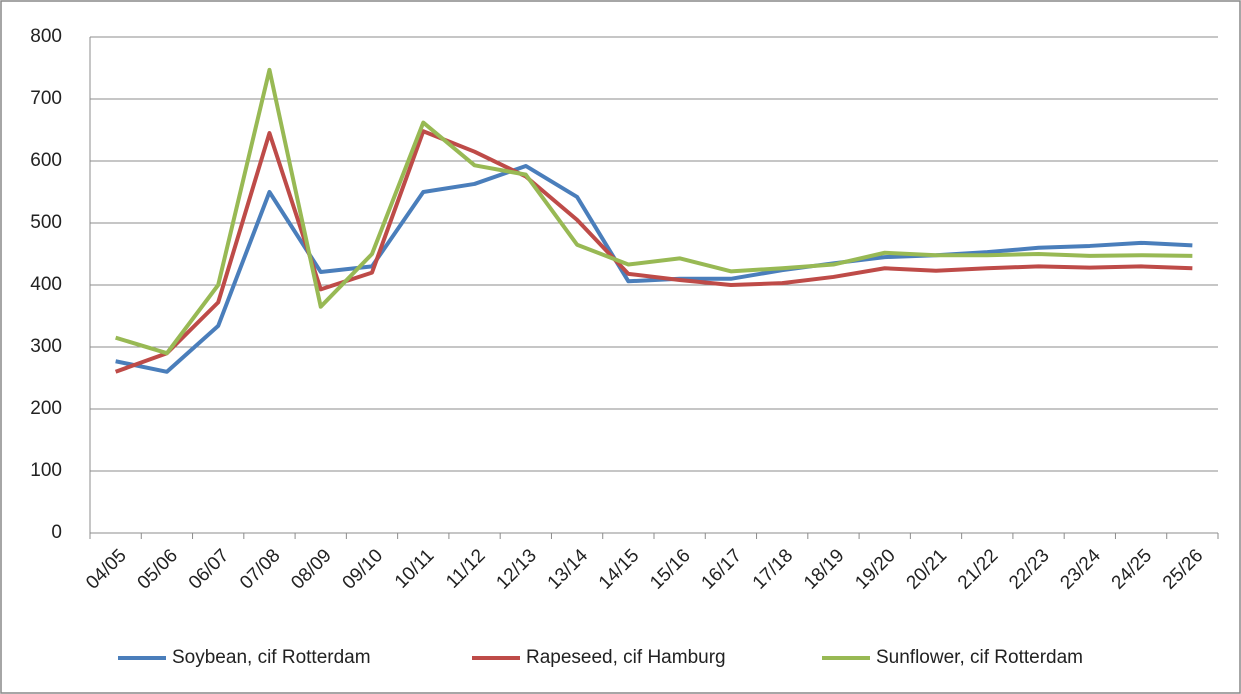  I want to click on y-tick-label: 800, so click(46, 36).